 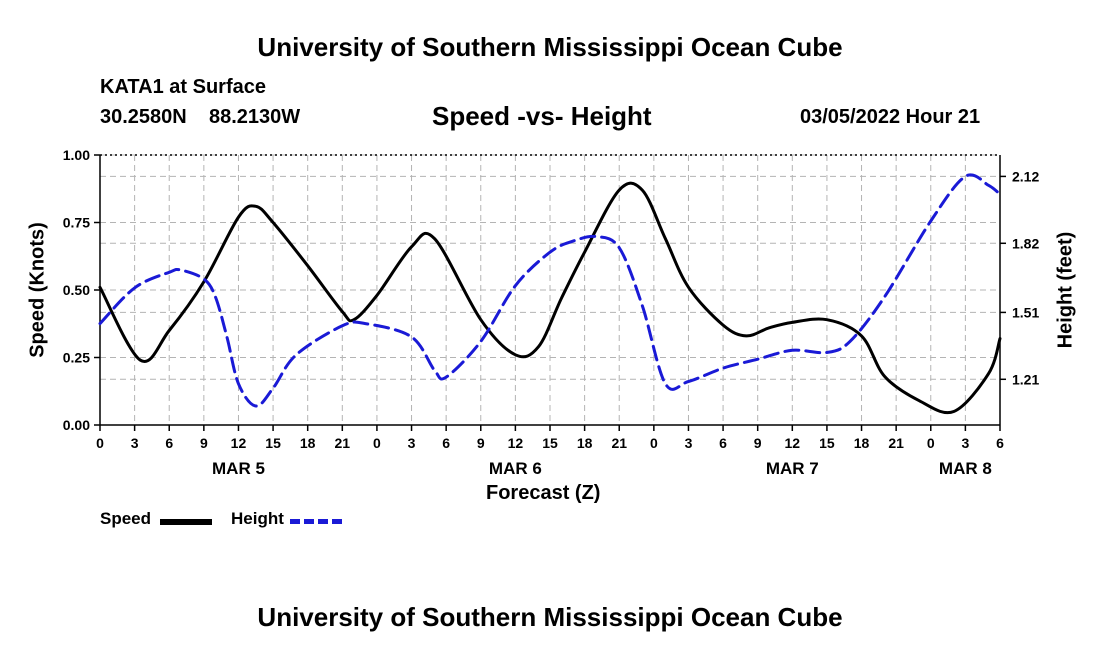 What do you see at coordinates (1025, 379) in the screenshot?
I see `y2-tick-label: 1.21` at bounding box center [1025, 379].